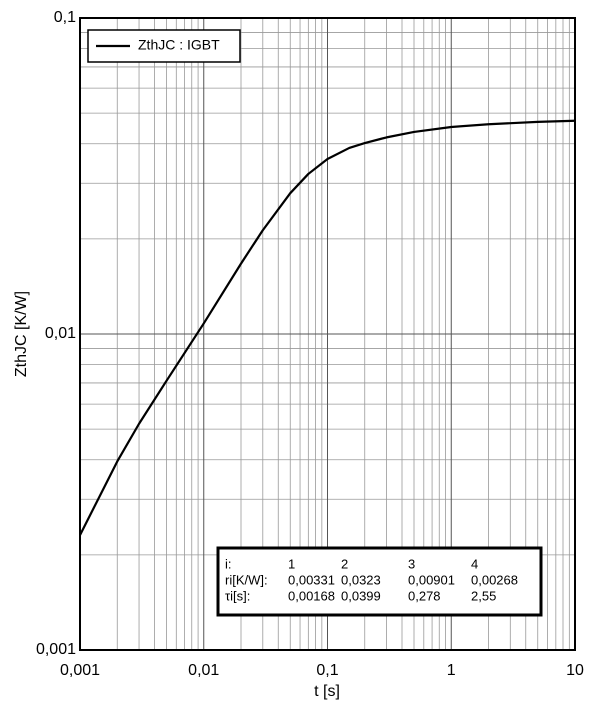  I want to click on table-cell: i:, so click(228, 563).